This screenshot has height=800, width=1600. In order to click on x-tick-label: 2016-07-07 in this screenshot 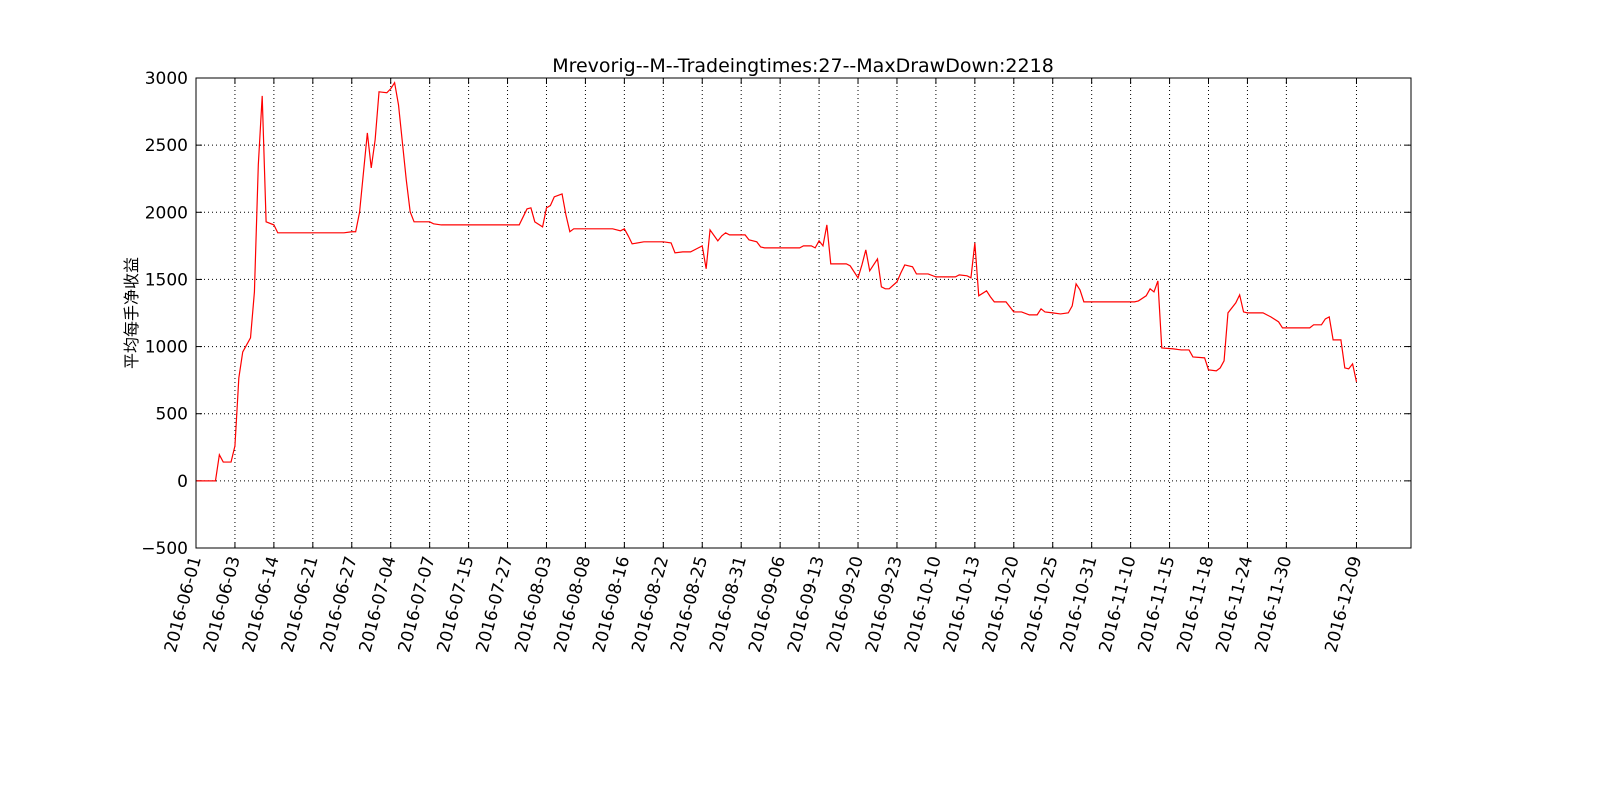, I will do `click(417, 604)`.